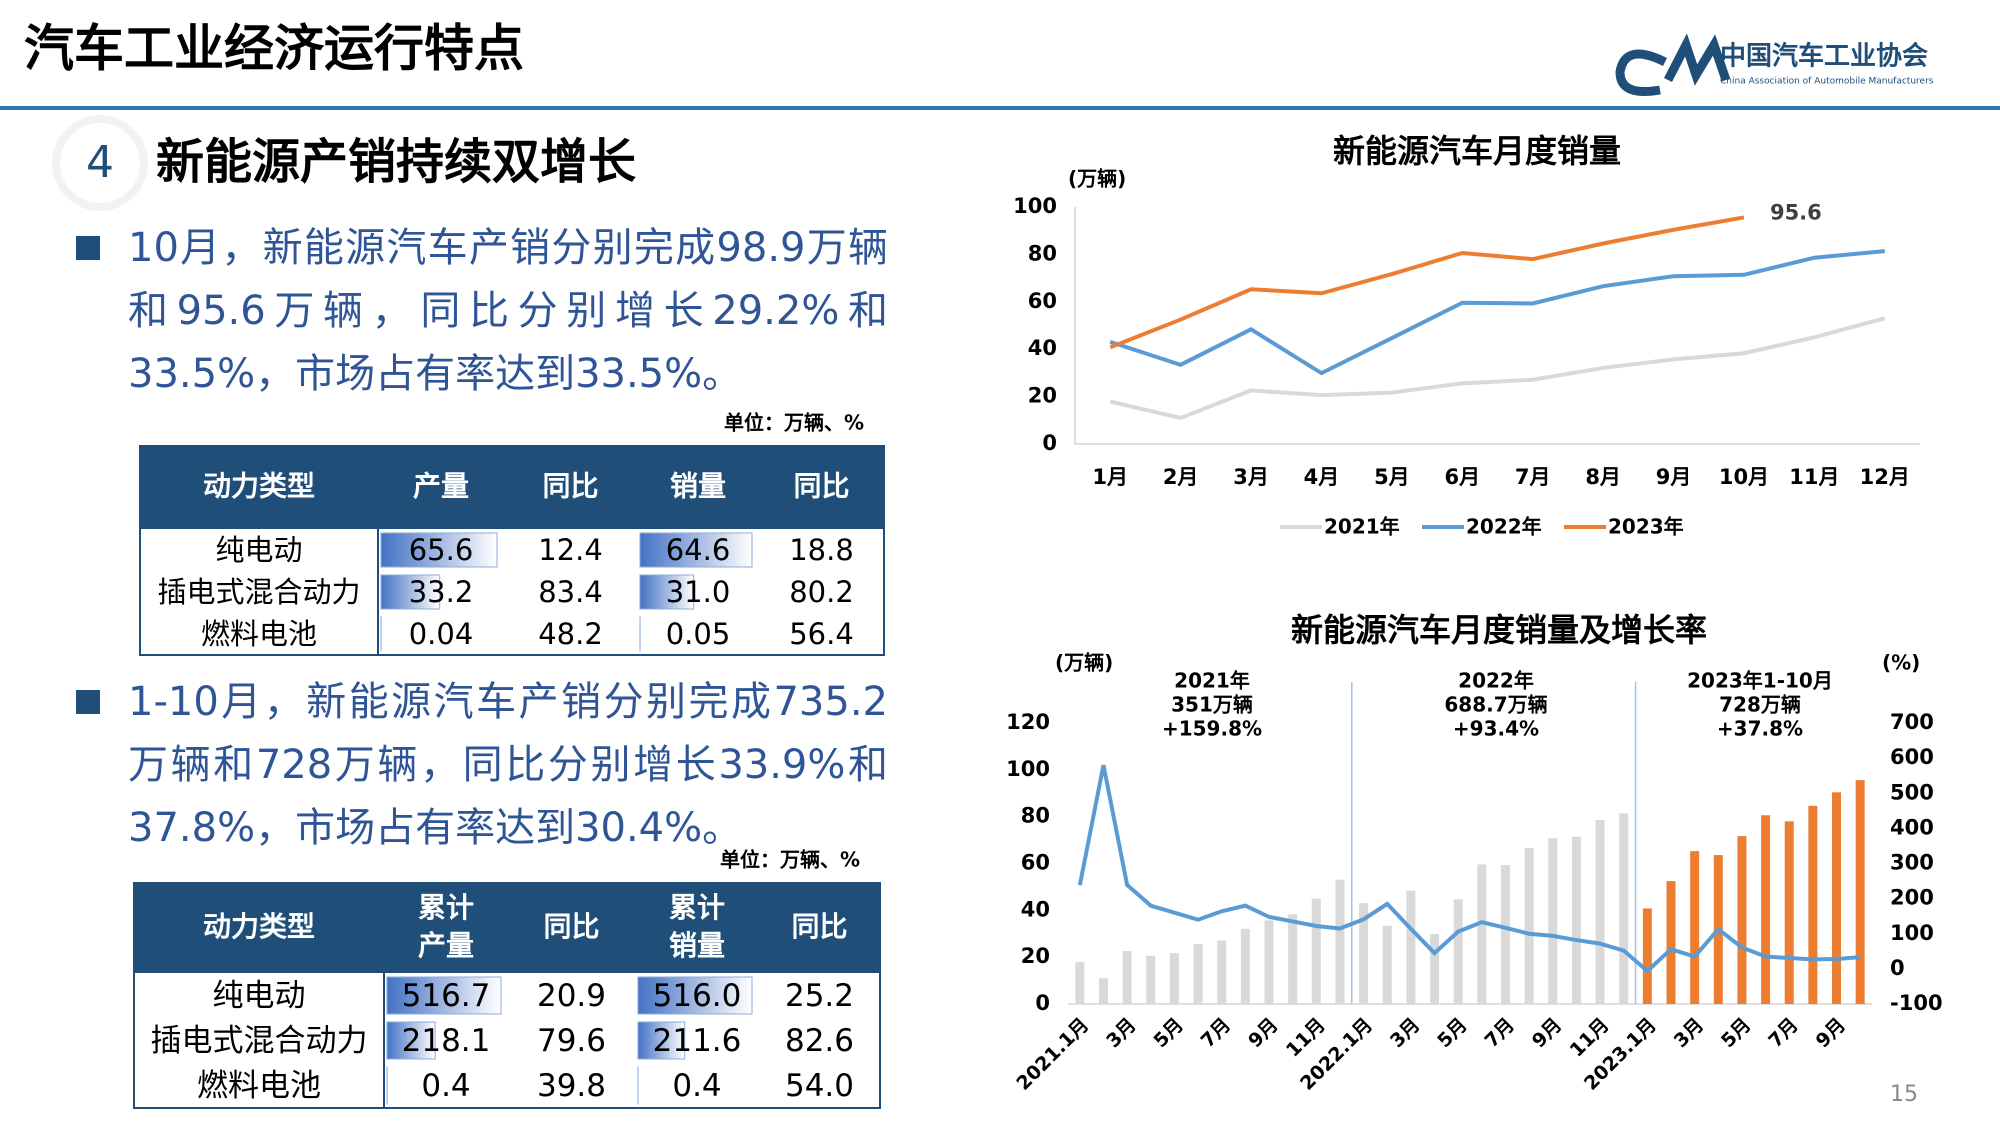  What do you see at coordinates (1744, 477) in the screenshot?
I see `x-tick-label: 10月` at bounding box center [1744, 477].